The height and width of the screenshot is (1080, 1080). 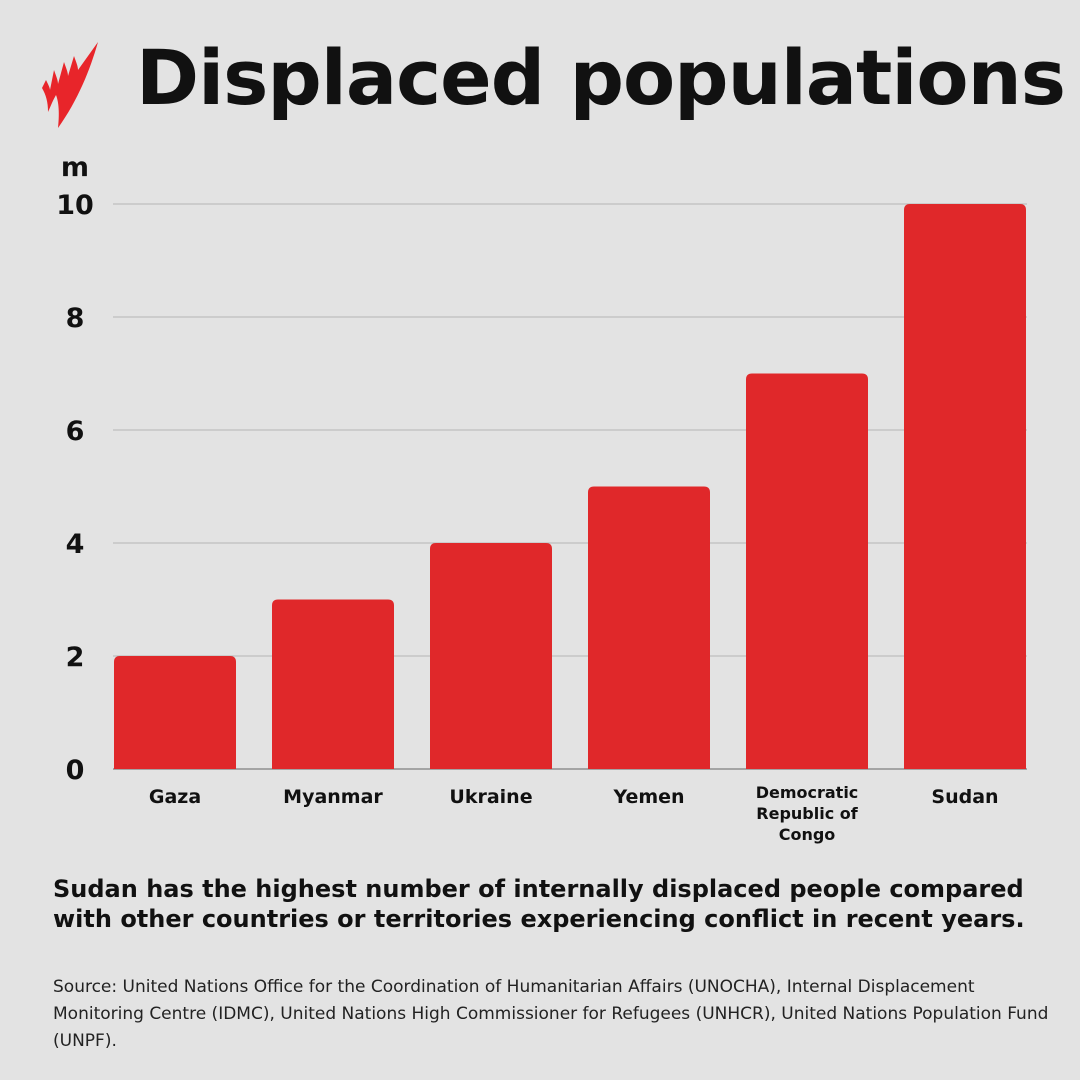 What do you see at coordinates (75, 544) in the screenshot?
I see `y-tick-label: 4` at bounding box center [75, 544].